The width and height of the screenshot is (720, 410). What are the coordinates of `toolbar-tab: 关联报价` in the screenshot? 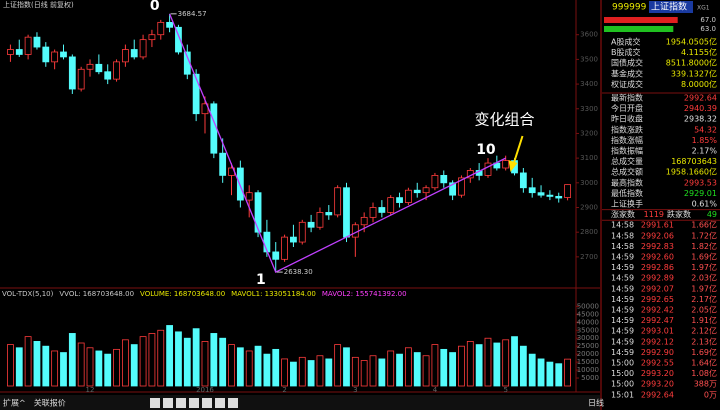 It's located at (50, 403).